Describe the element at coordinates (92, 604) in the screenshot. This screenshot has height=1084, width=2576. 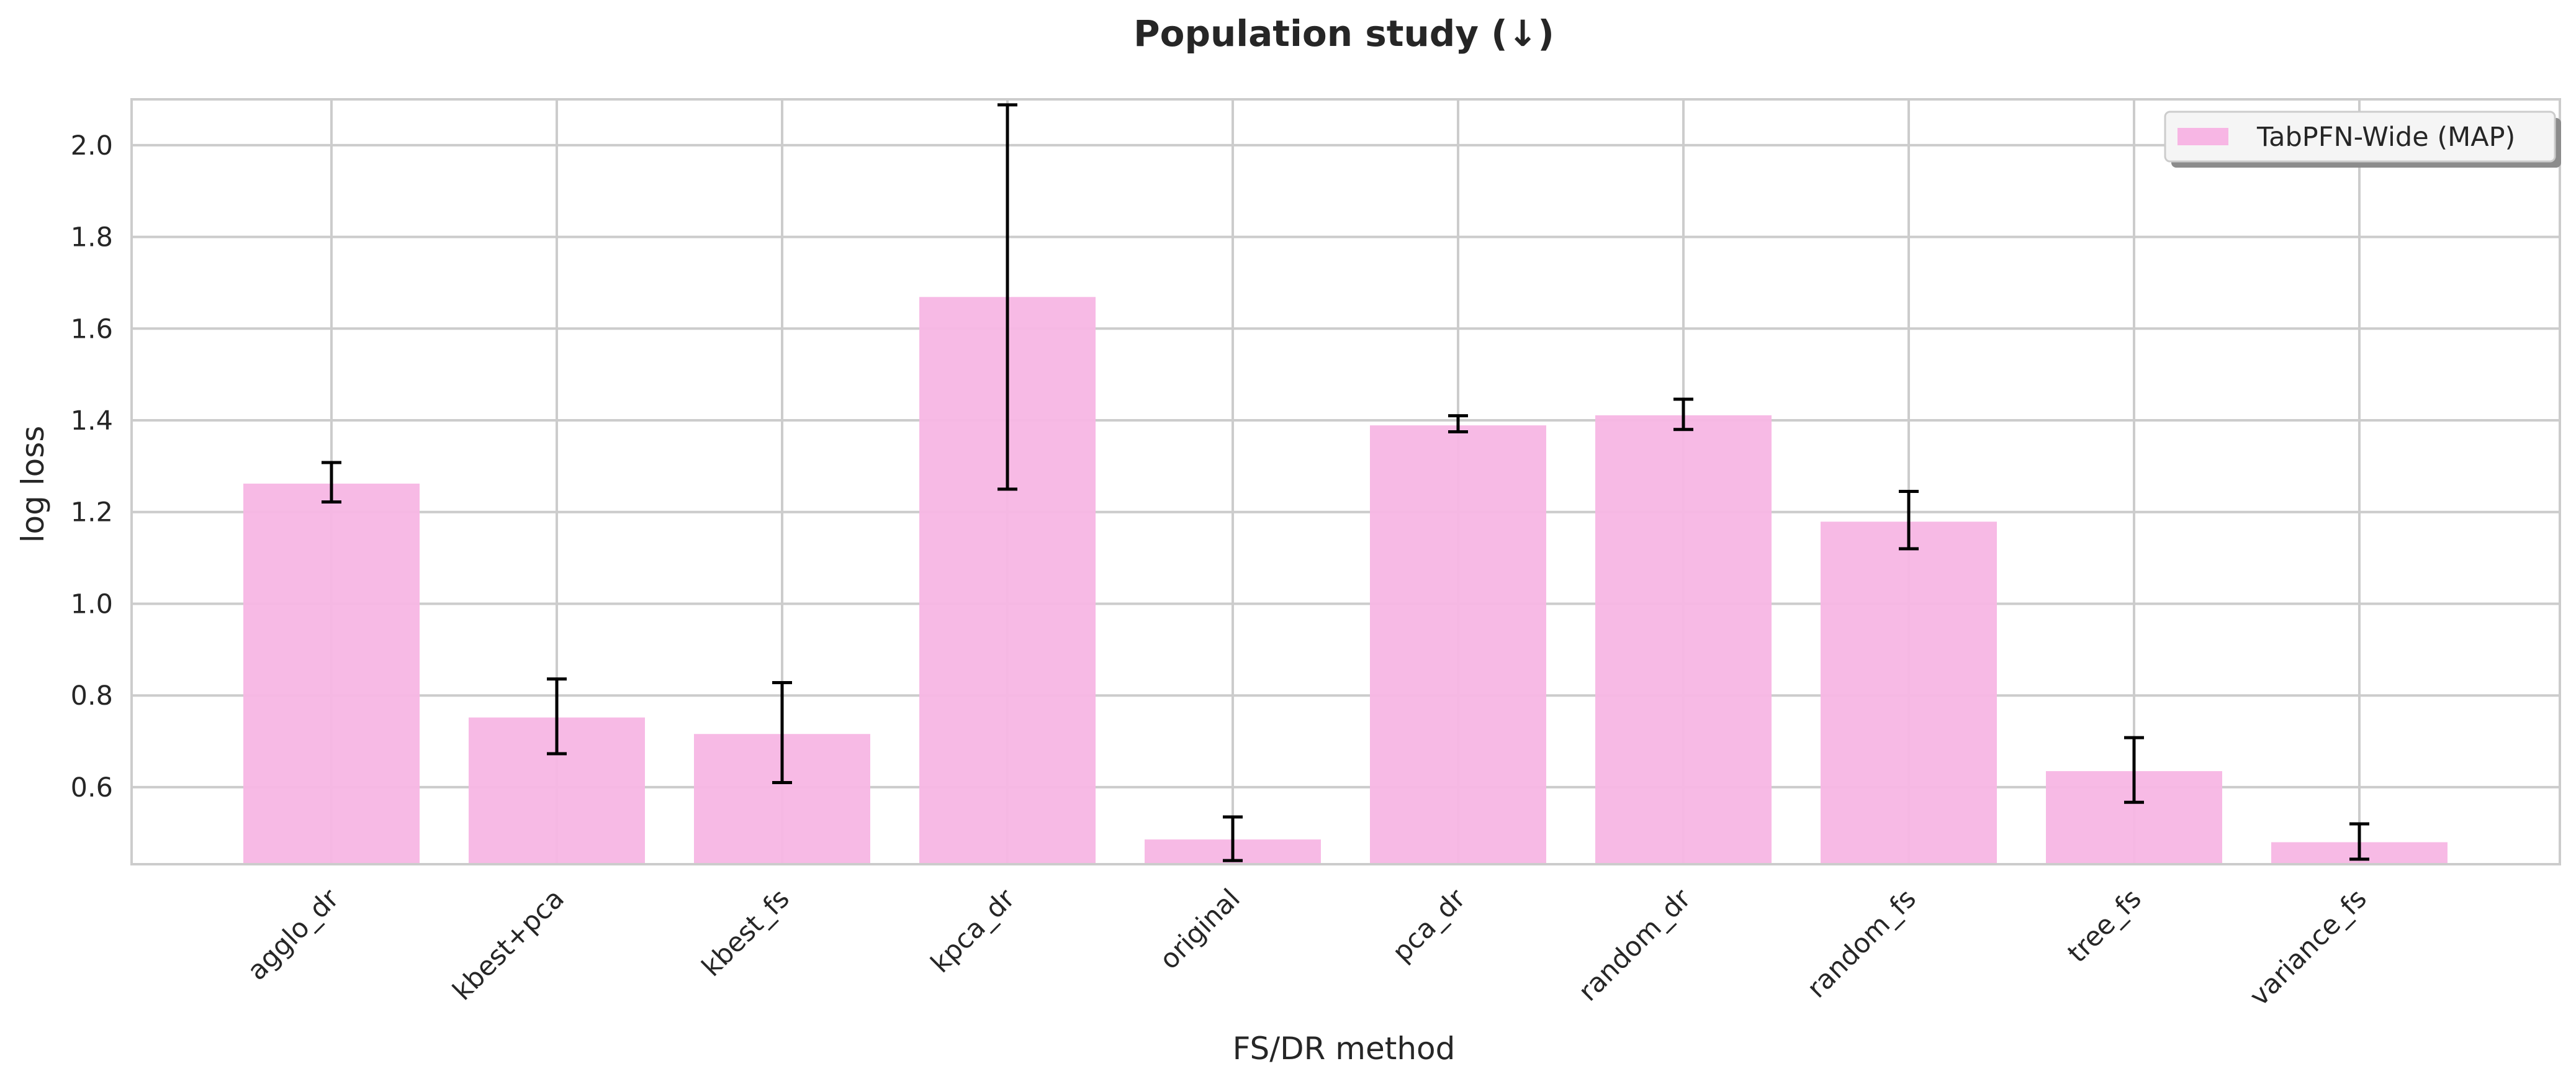
I see `y-tick-label: 1.0` at that location.